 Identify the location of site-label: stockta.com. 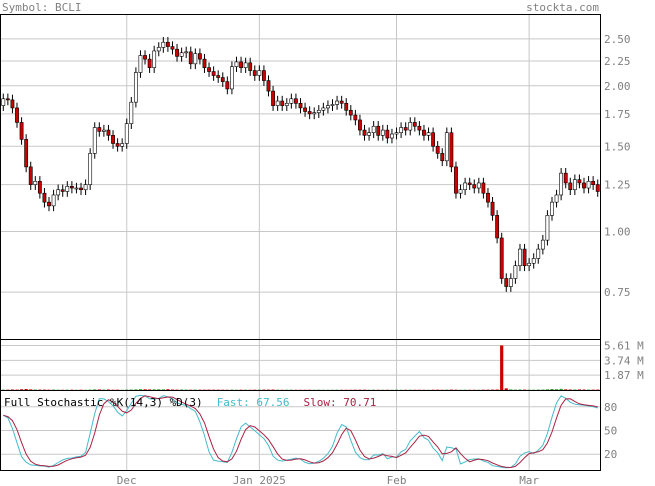
(562, 7).